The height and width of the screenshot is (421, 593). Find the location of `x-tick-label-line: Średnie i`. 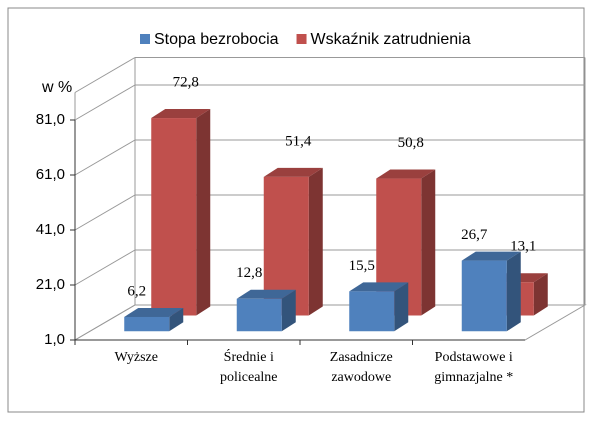

x-tick-label-line: Średnie i is located at coordinates (249, 356).